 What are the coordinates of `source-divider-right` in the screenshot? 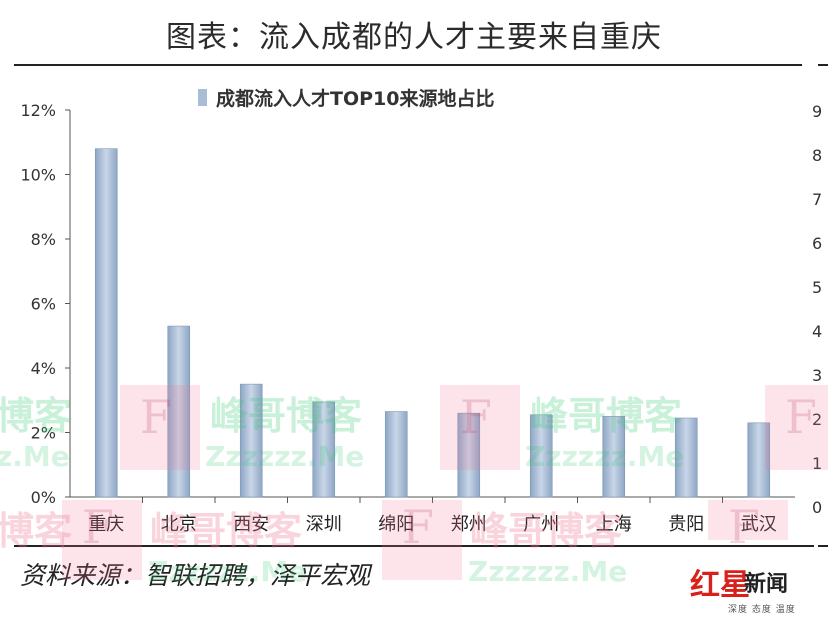 It's located at (823, 546).